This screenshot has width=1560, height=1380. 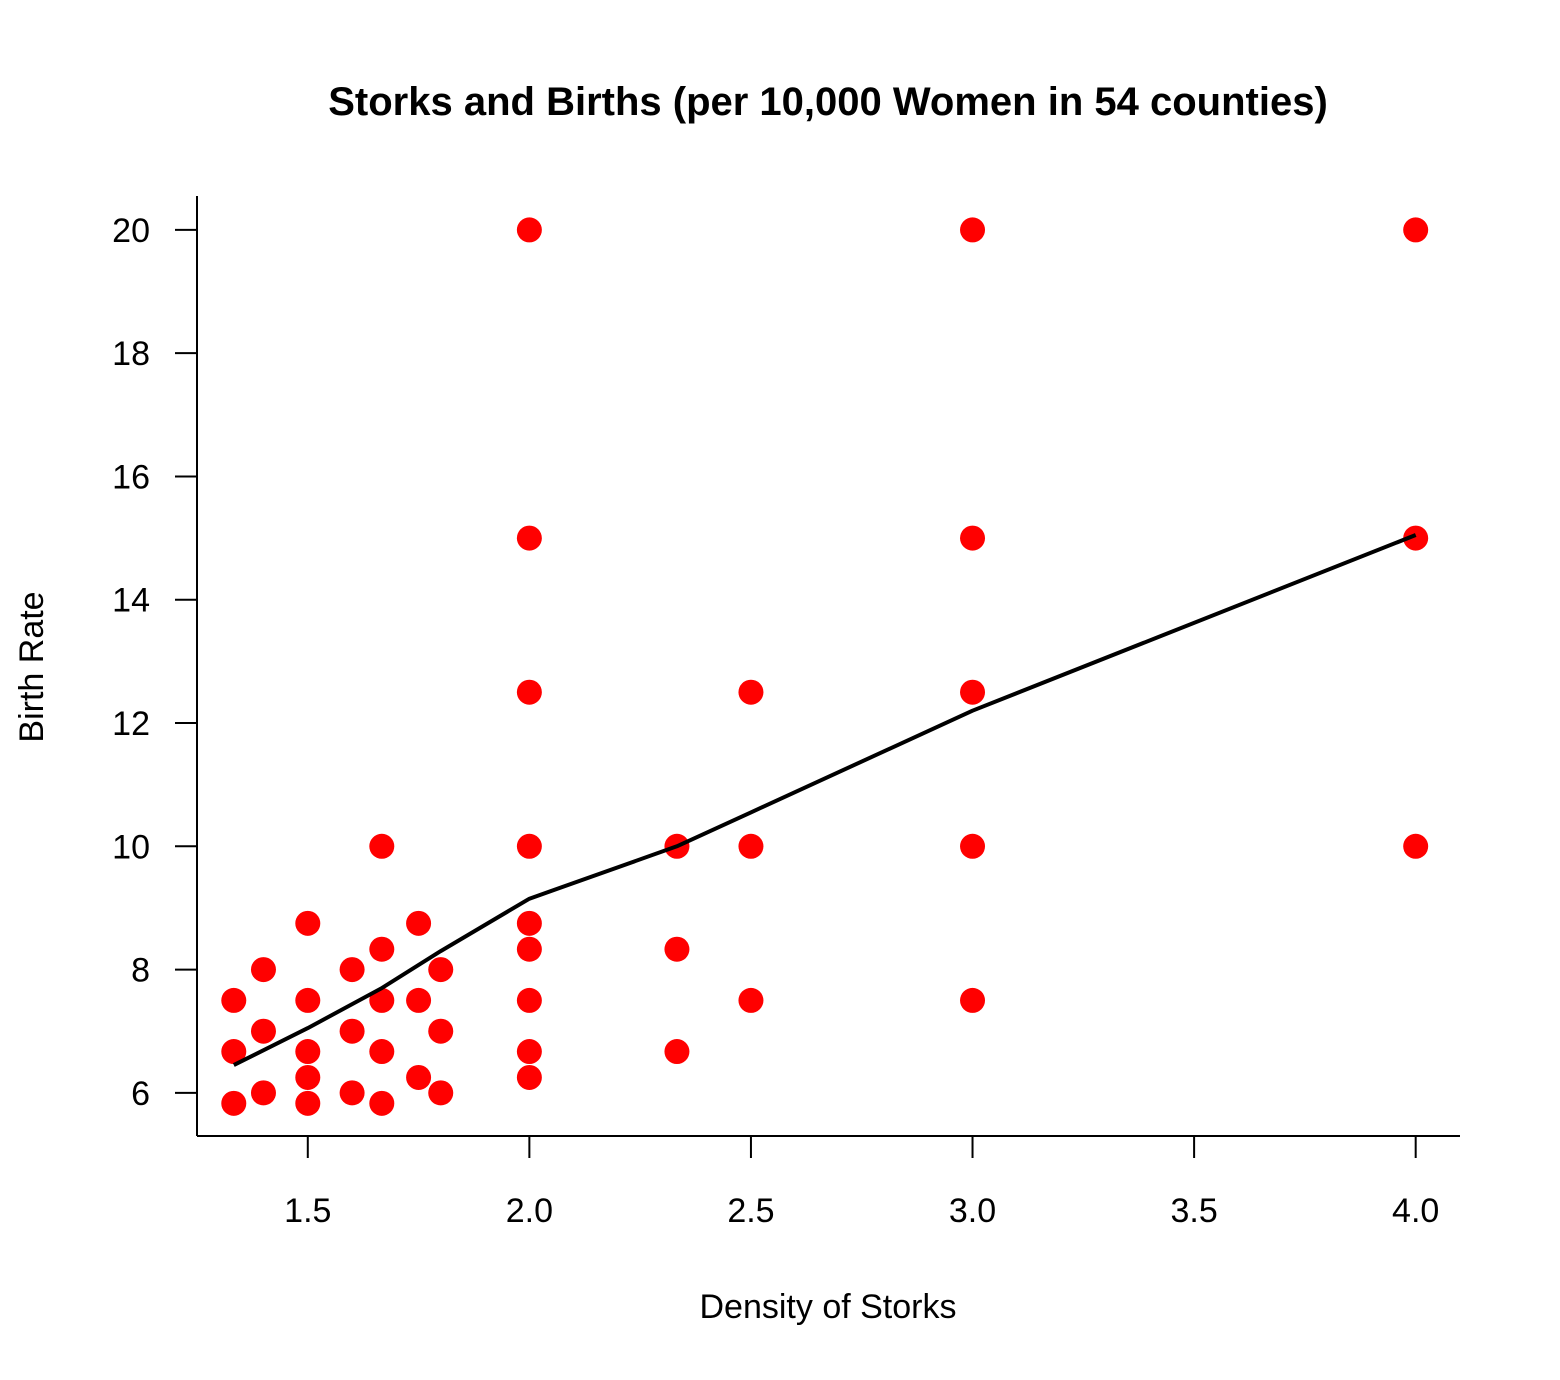 What do you see at coordinates (828, 1307) in the screenshot?
I see `x-axis-label: Density of Storks` at bounding box center [828, 1307].